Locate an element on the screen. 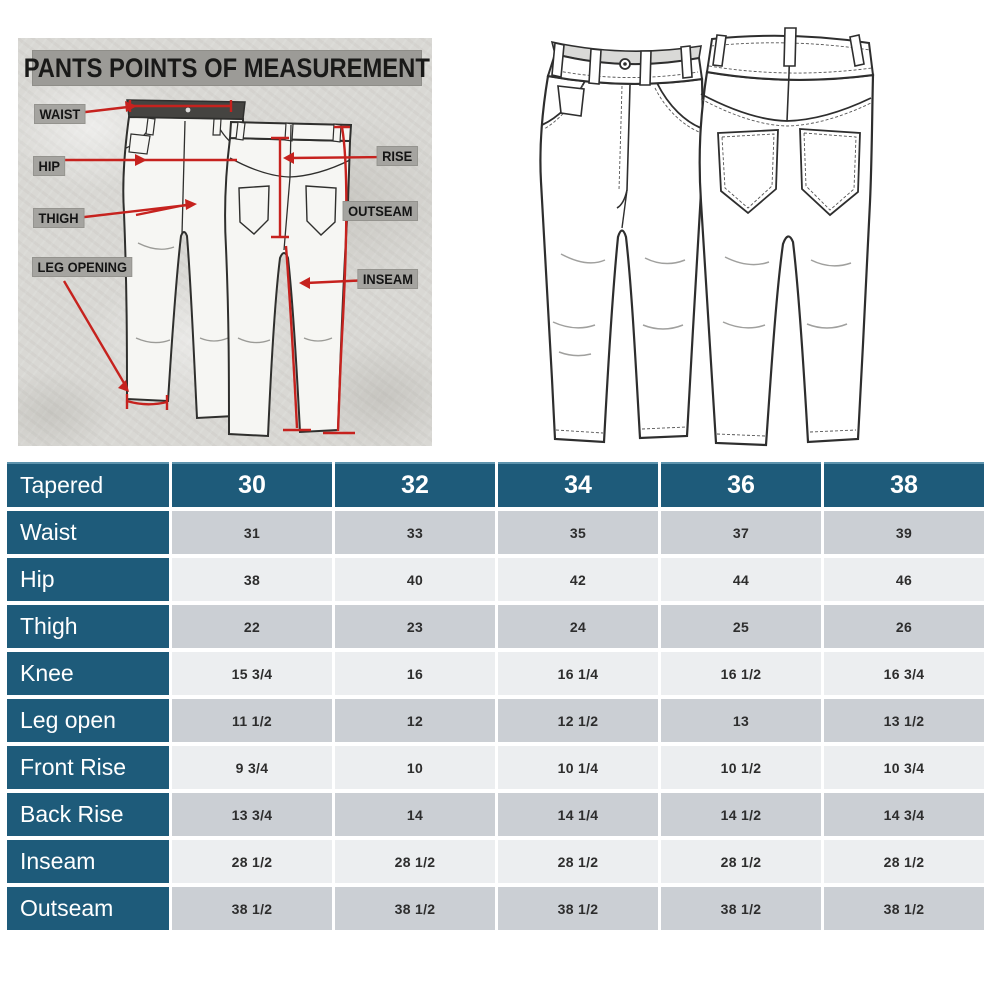 Image resolution: width=1000 pixels, height=1000 pixels. row-label: Knee is located at coordinates (88, 673).